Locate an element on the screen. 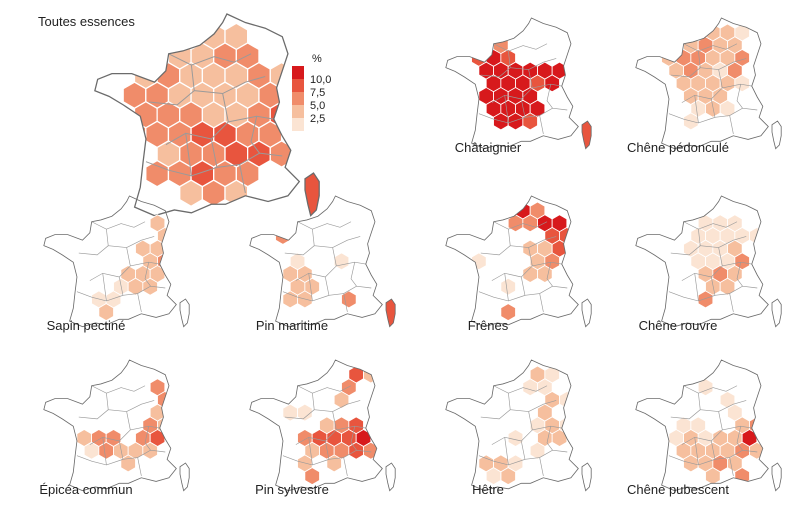 The width and height of the screenshot is (800, 508). france-outline is located at coordinates (316, 261).